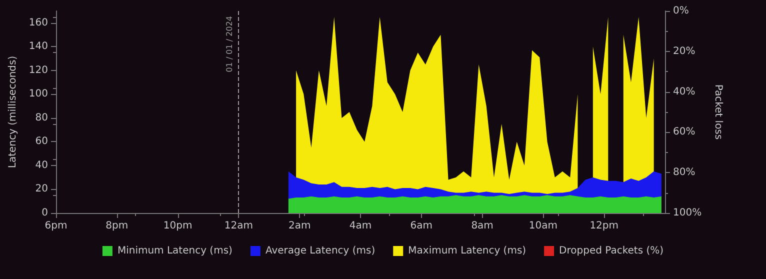  I want to click on y2-axis-title: Packet loss, so click(718, 112).